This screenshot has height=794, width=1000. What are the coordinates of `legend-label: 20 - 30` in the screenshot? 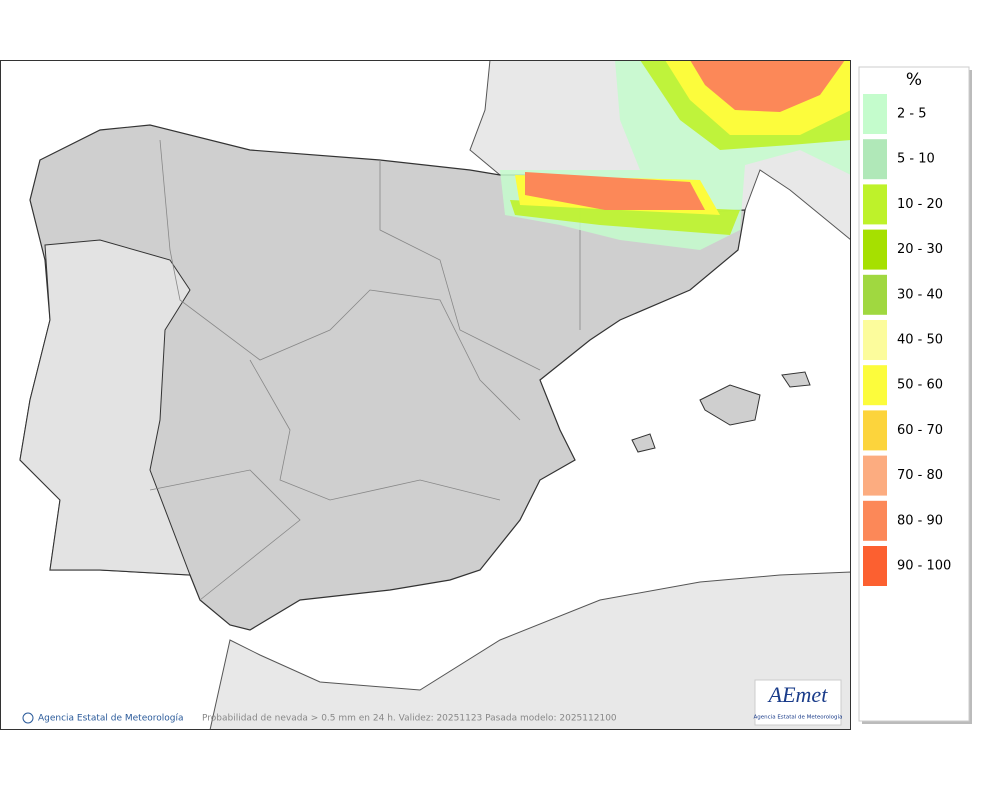 It's located at (920, 249).